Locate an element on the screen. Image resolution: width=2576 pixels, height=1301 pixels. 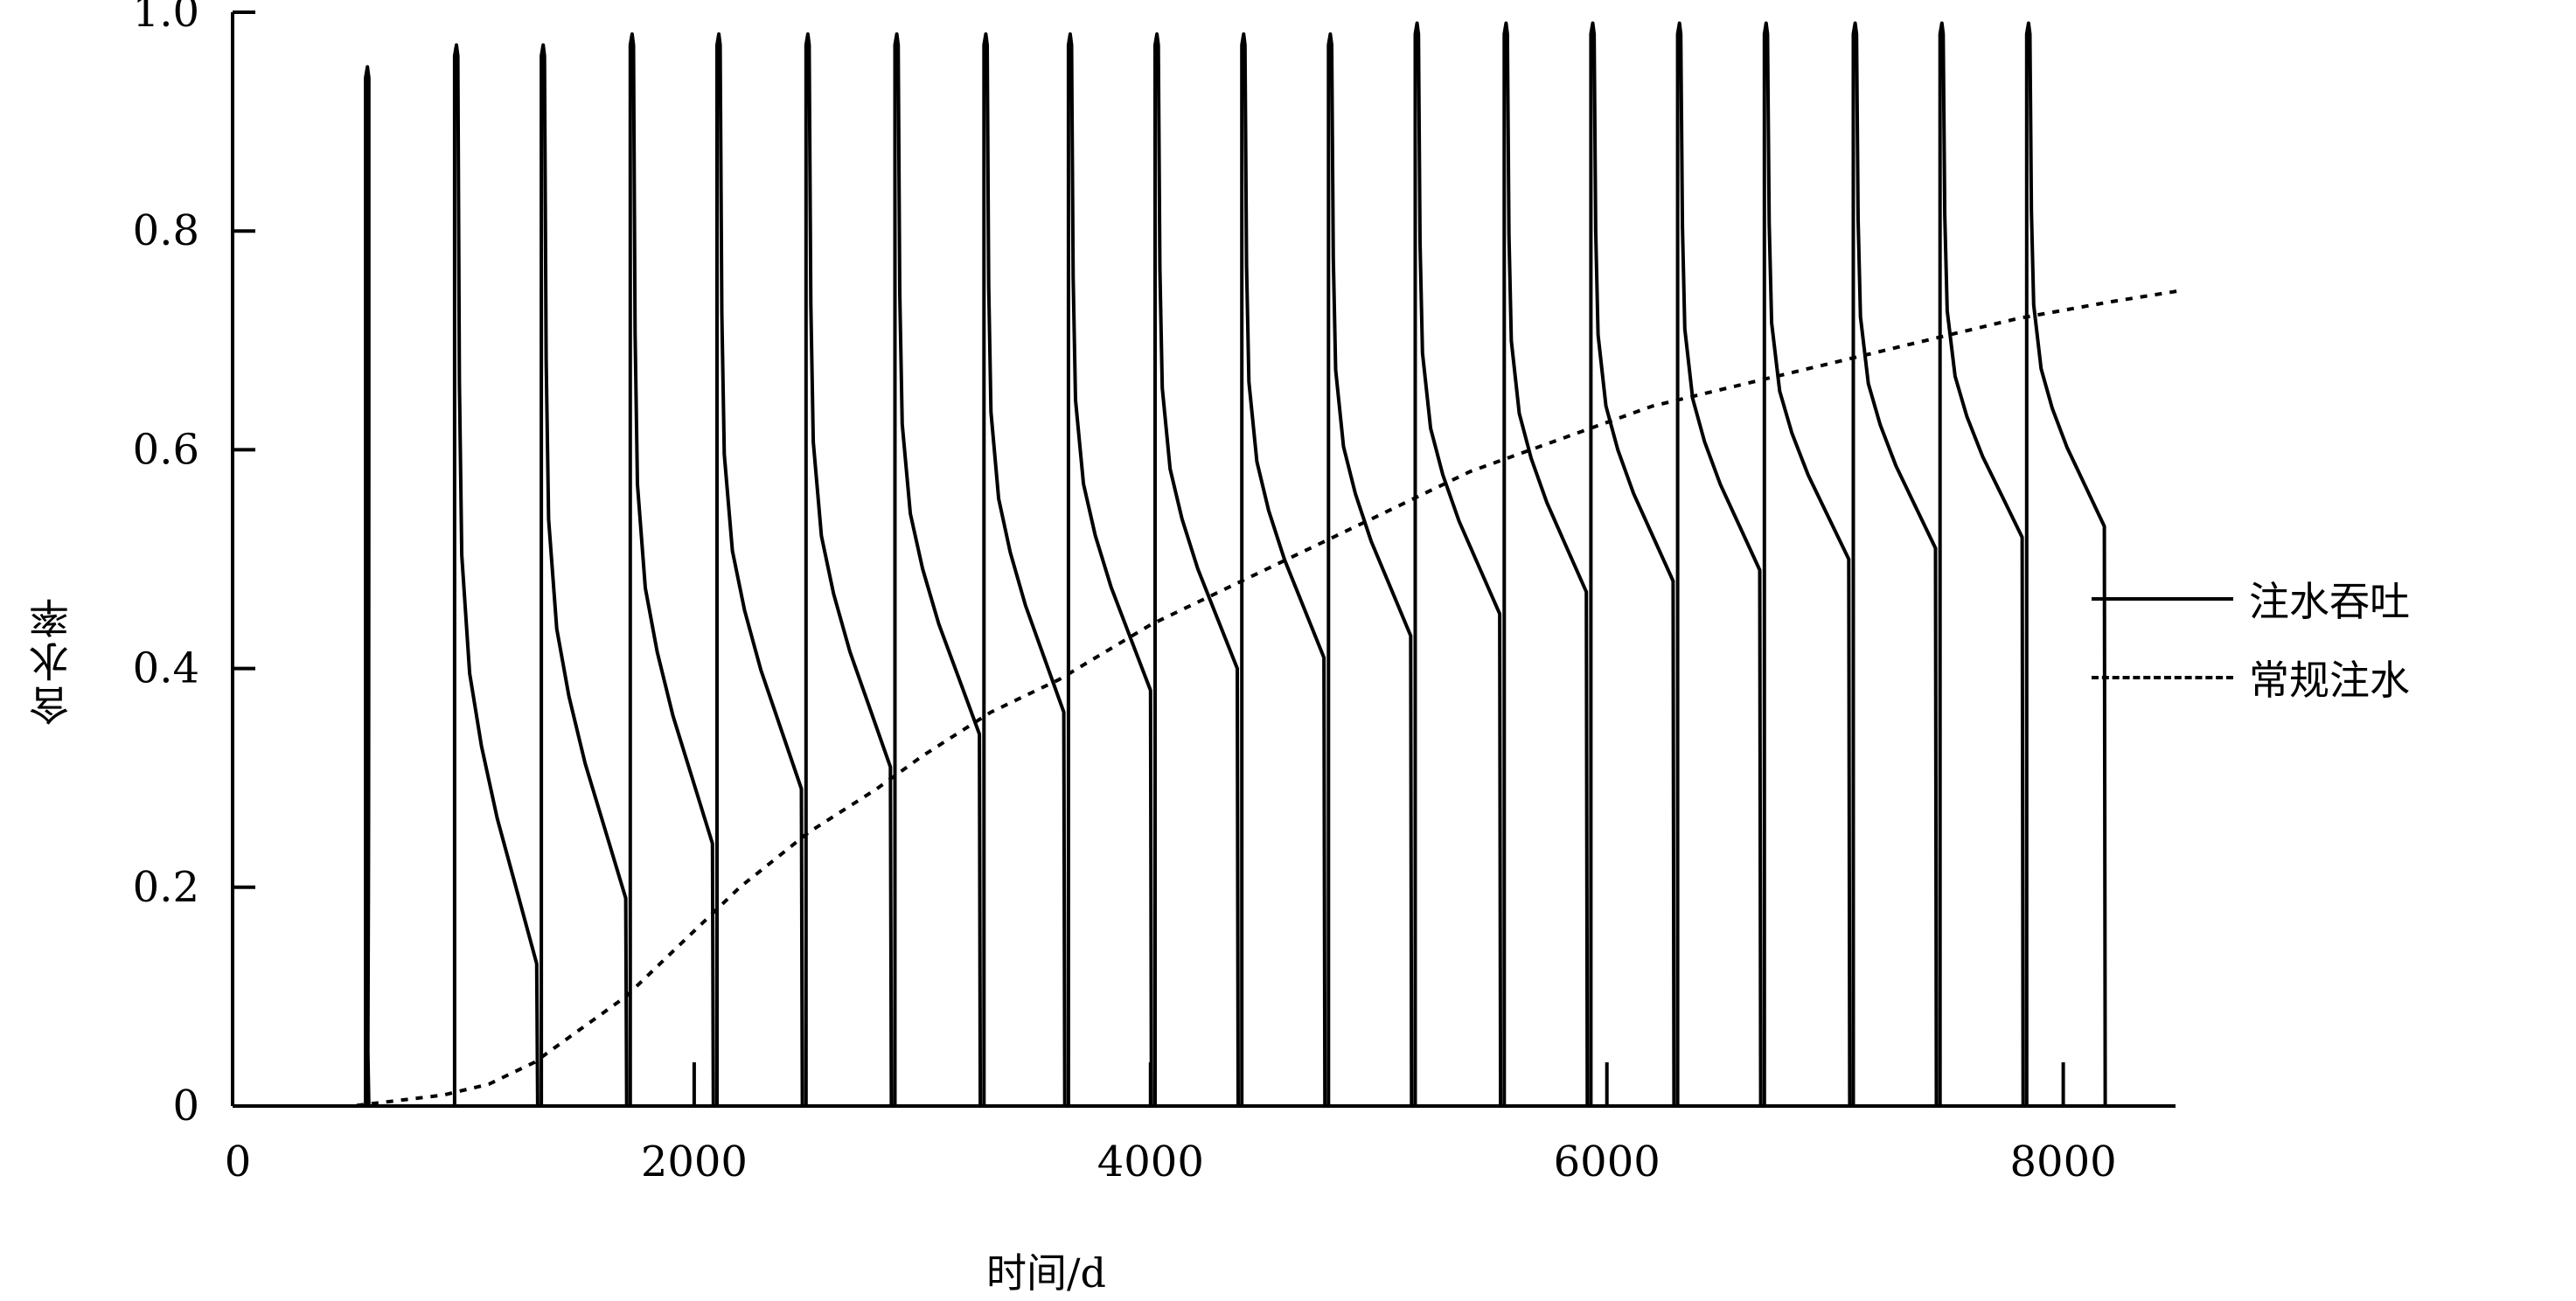
legend-item-conventional: 常规注水 is located at coordinates (2251, 677).